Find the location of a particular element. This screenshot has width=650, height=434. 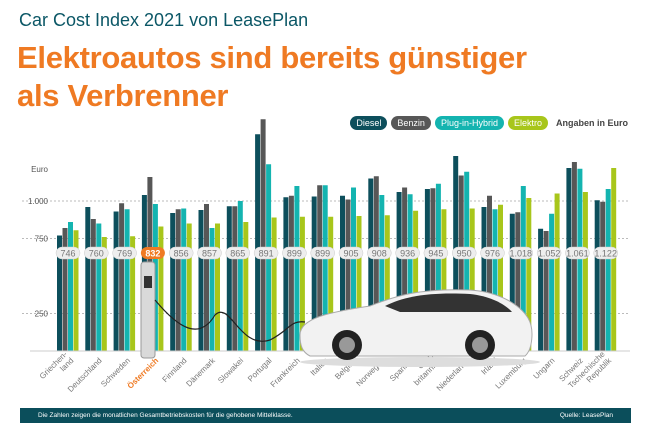

value-label: 1.052 is located at coordinates (549, 254).